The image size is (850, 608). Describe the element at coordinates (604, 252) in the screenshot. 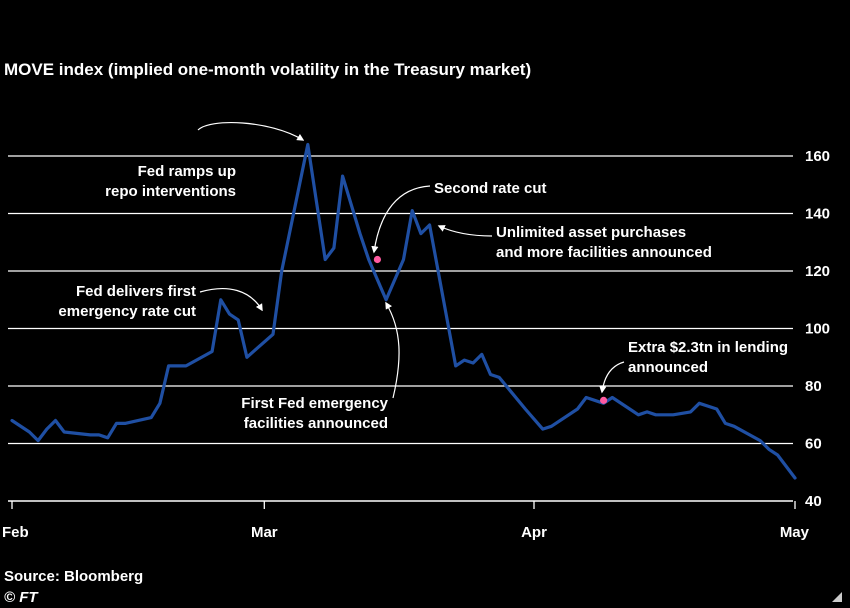

I see `annotation-label: and more facilities announced` at that location.